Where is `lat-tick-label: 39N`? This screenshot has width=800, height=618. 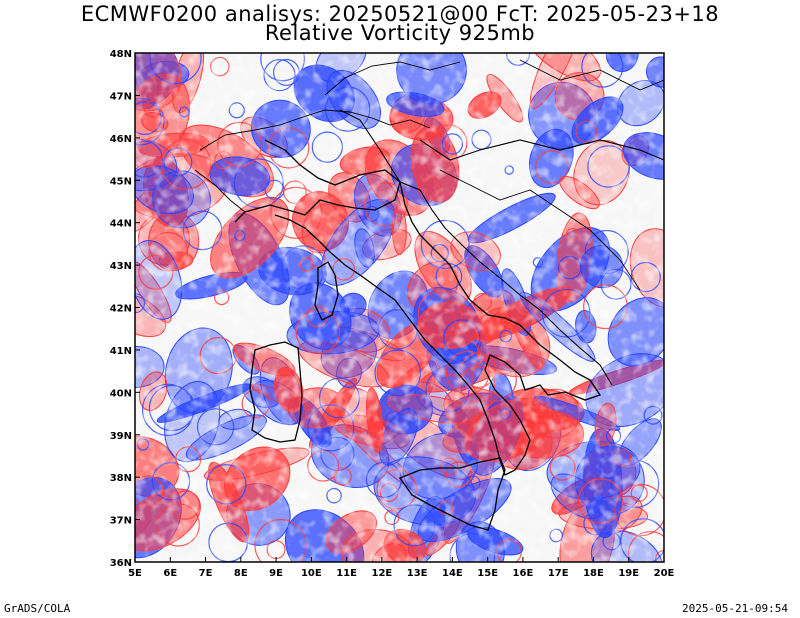 lat-tick-label: 39N is located at coordinates (121, 436).